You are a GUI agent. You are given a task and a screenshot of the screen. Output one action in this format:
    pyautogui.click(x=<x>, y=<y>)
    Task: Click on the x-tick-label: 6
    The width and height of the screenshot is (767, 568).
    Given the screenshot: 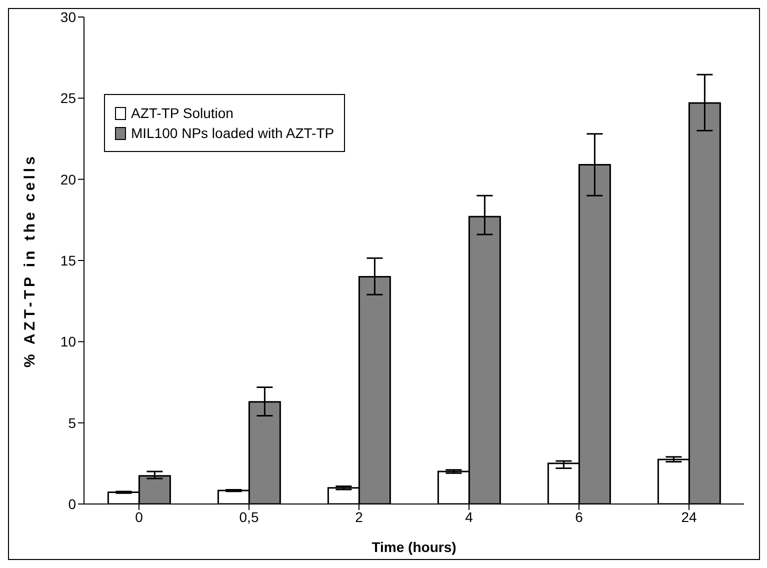 What is the action you would take?
    pyautogui.click(x=579, y=516)
    